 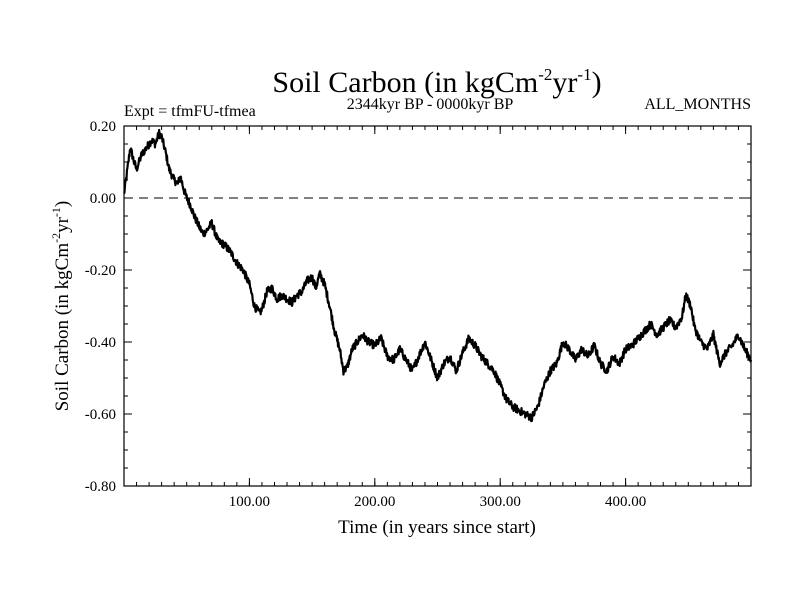 I want to click on y-tick-label: 0.00, so click(x=103, y=199).